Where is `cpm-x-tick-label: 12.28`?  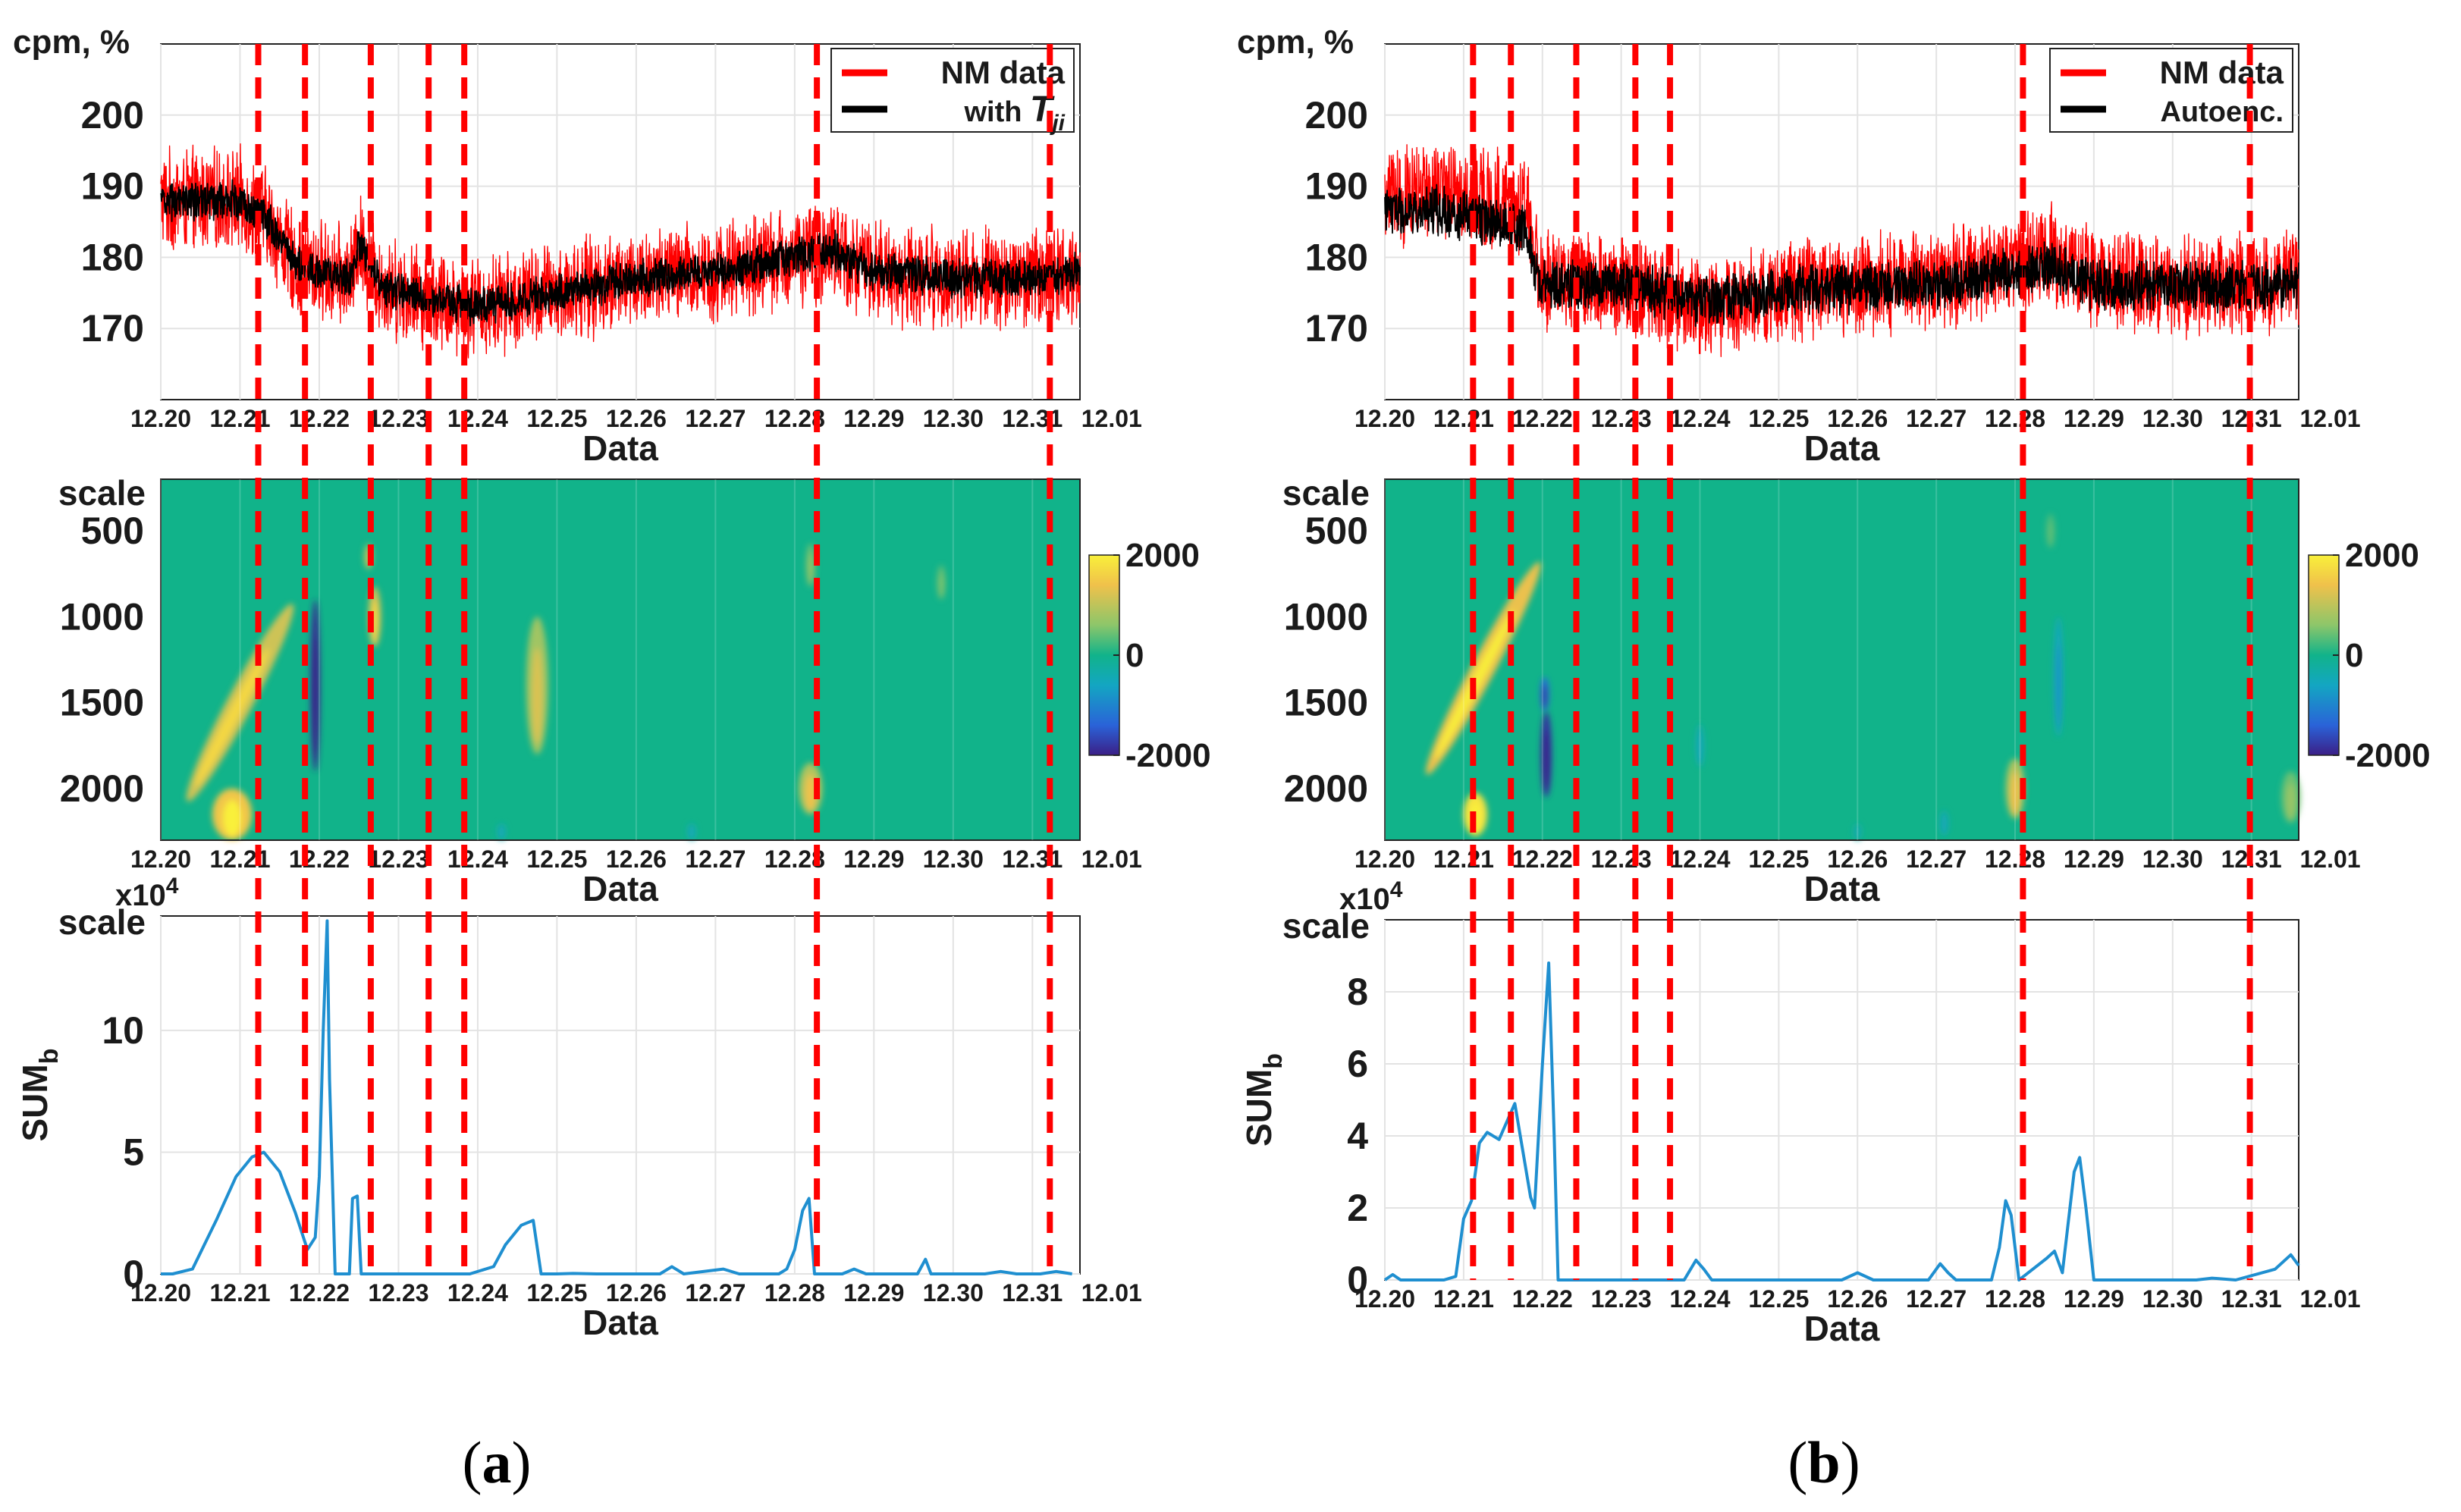 cpm-x-tick-label: 12.28 is located at coordinates (2015, 418).